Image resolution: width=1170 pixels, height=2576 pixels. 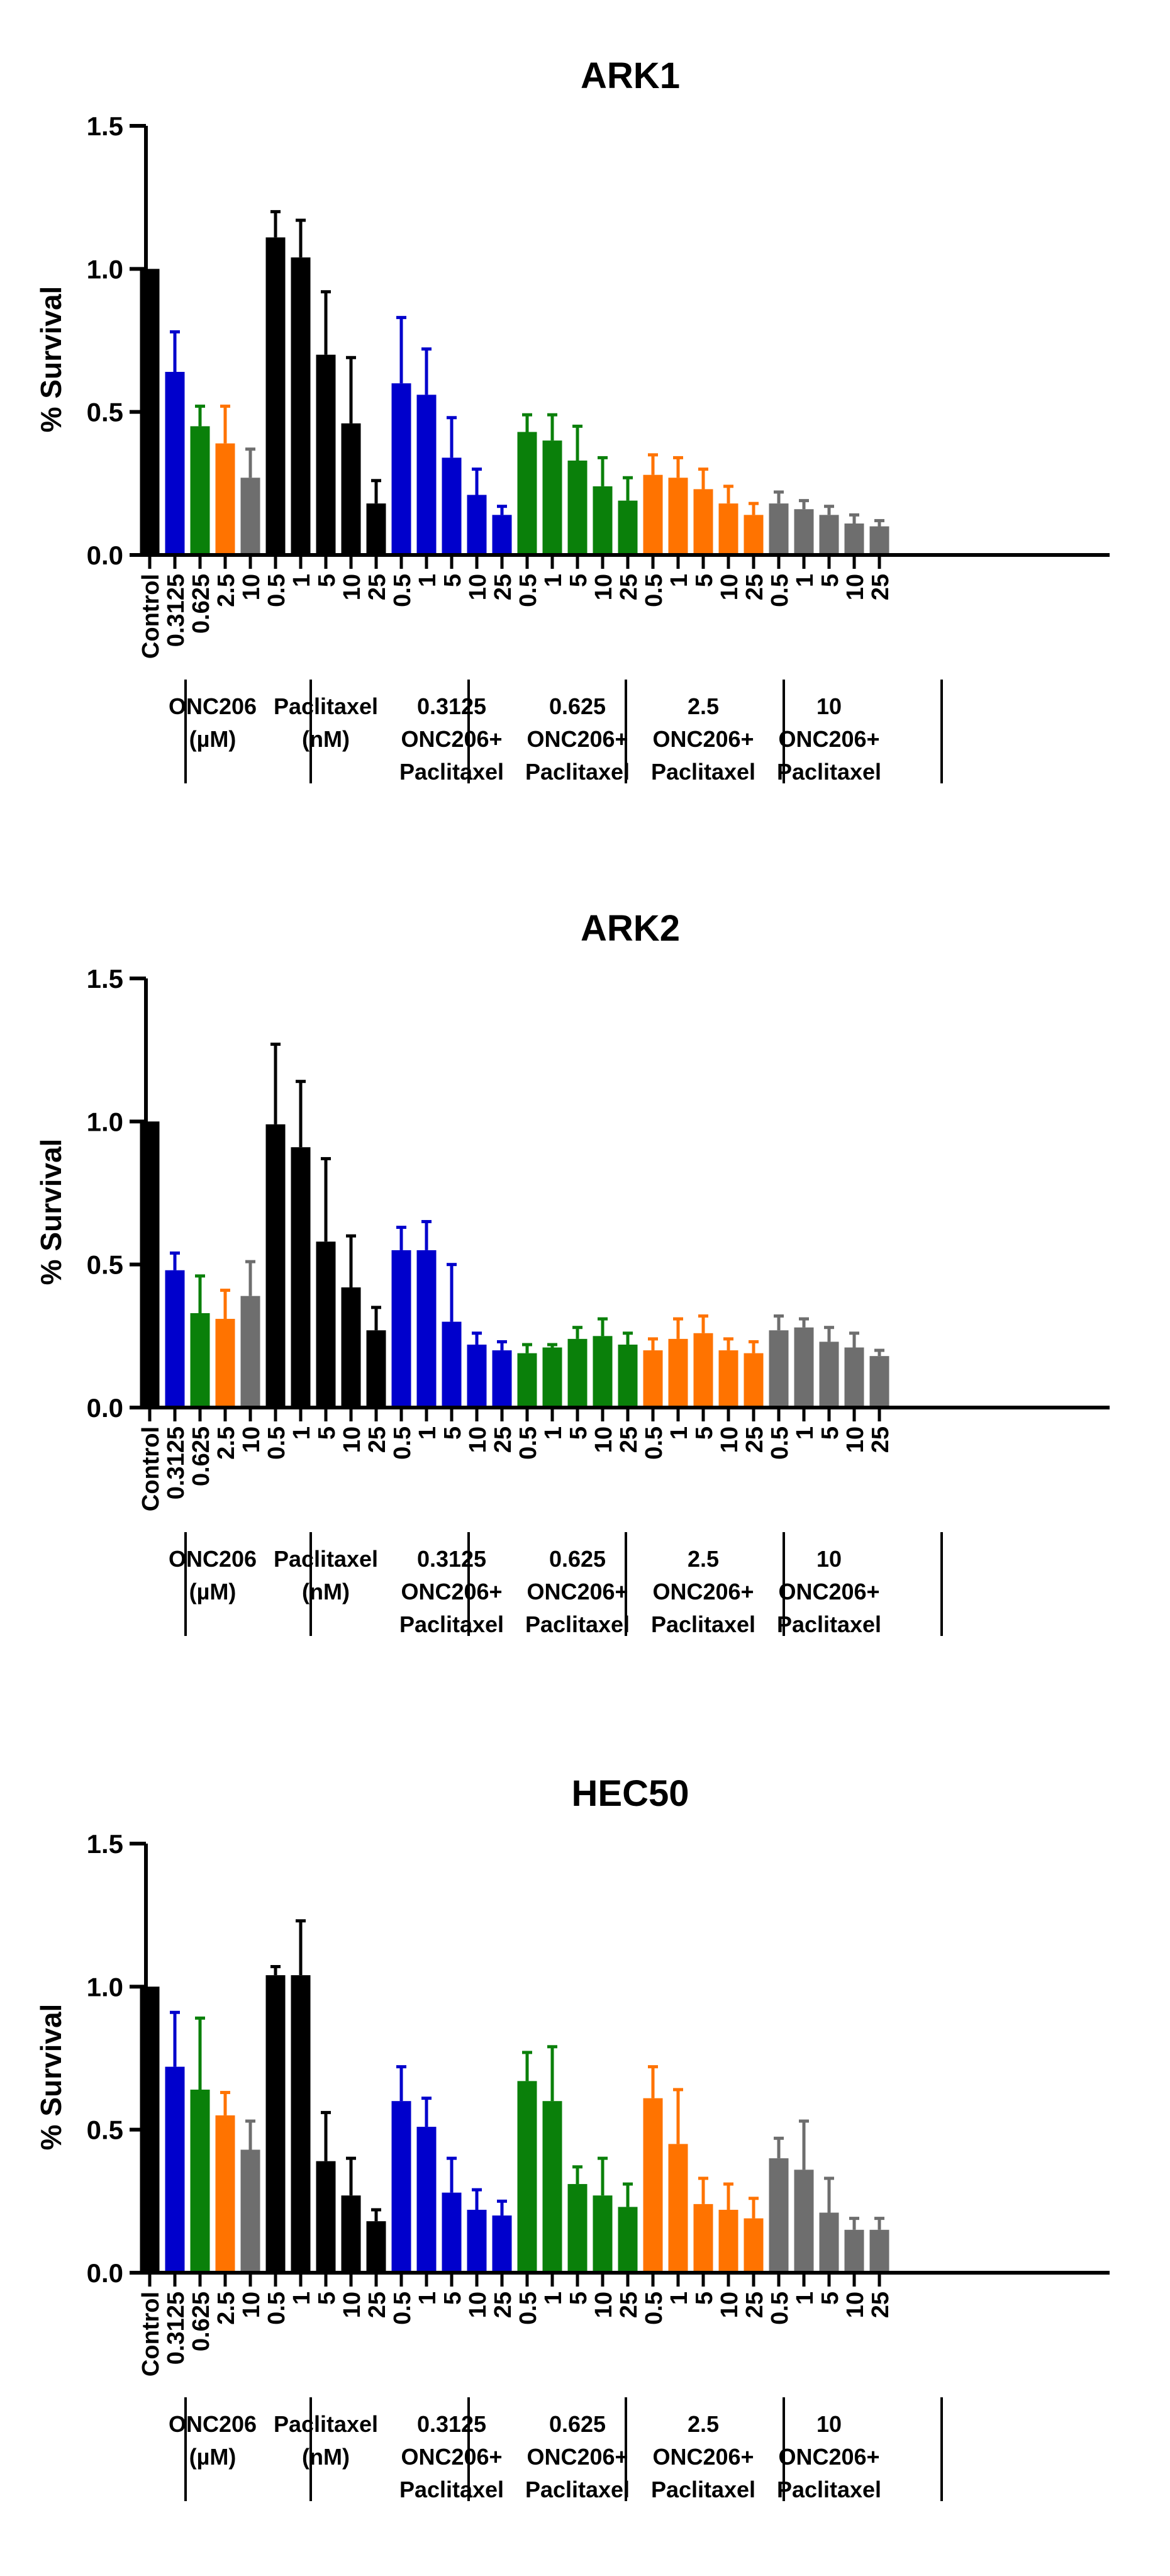 I want to click on chart-title: HEC50, so click(x=630, y=1793).